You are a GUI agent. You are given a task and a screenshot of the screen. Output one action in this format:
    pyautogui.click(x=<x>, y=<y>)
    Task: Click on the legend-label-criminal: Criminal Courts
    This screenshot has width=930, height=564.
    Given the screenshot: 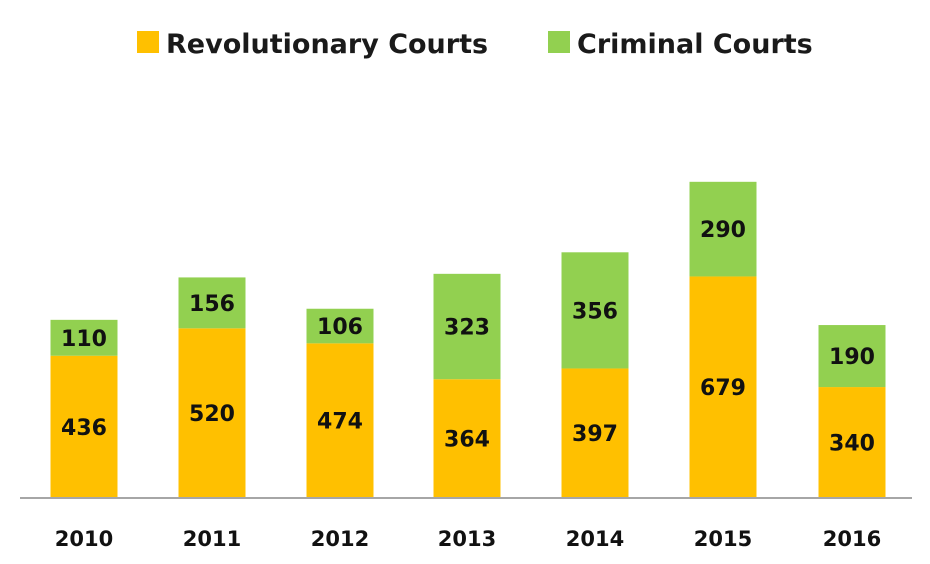 What is the action you would take?
    pyautogui.click(x=695, y=44)
    